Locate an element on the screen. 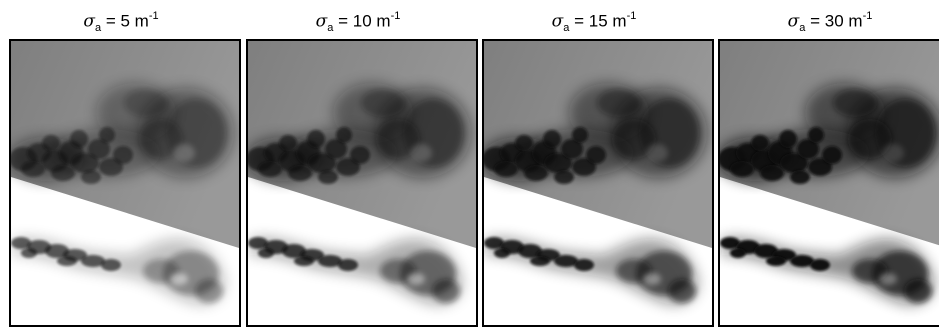 This screenshot has width=939, height=327. absorption-value: 30 is located at coordinates (834, 21).